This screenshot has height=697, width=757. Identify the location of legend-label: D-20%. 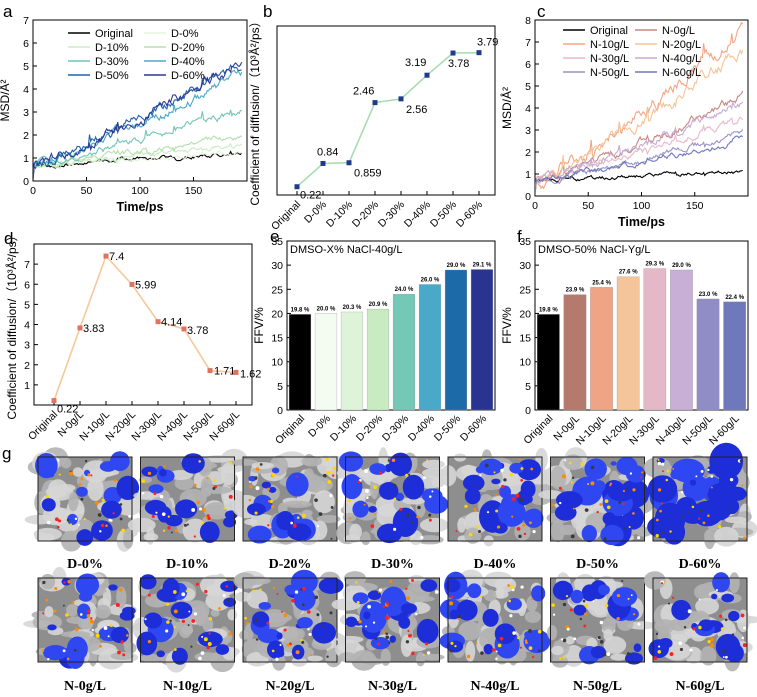
(188, 48).